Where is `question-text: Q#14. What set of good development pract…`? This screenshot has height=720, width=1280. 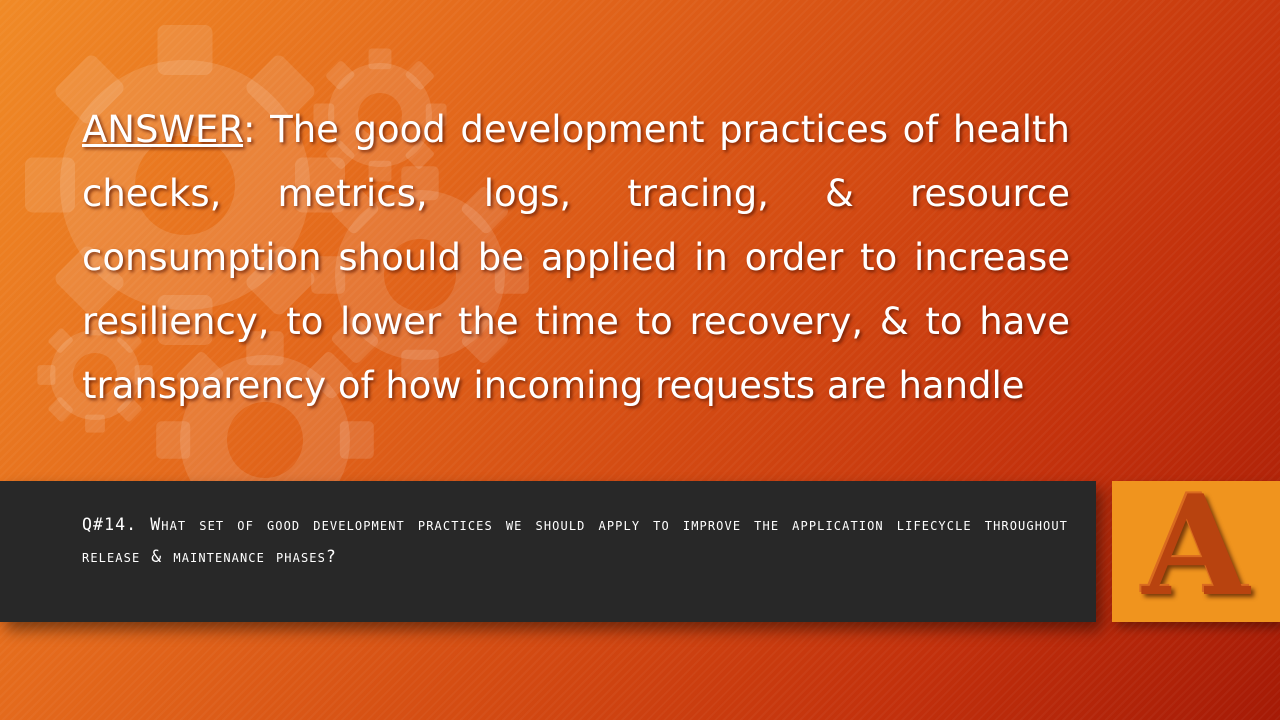 question-text: Q#14. What set of good development pract… is located at coordinates (575, 540).